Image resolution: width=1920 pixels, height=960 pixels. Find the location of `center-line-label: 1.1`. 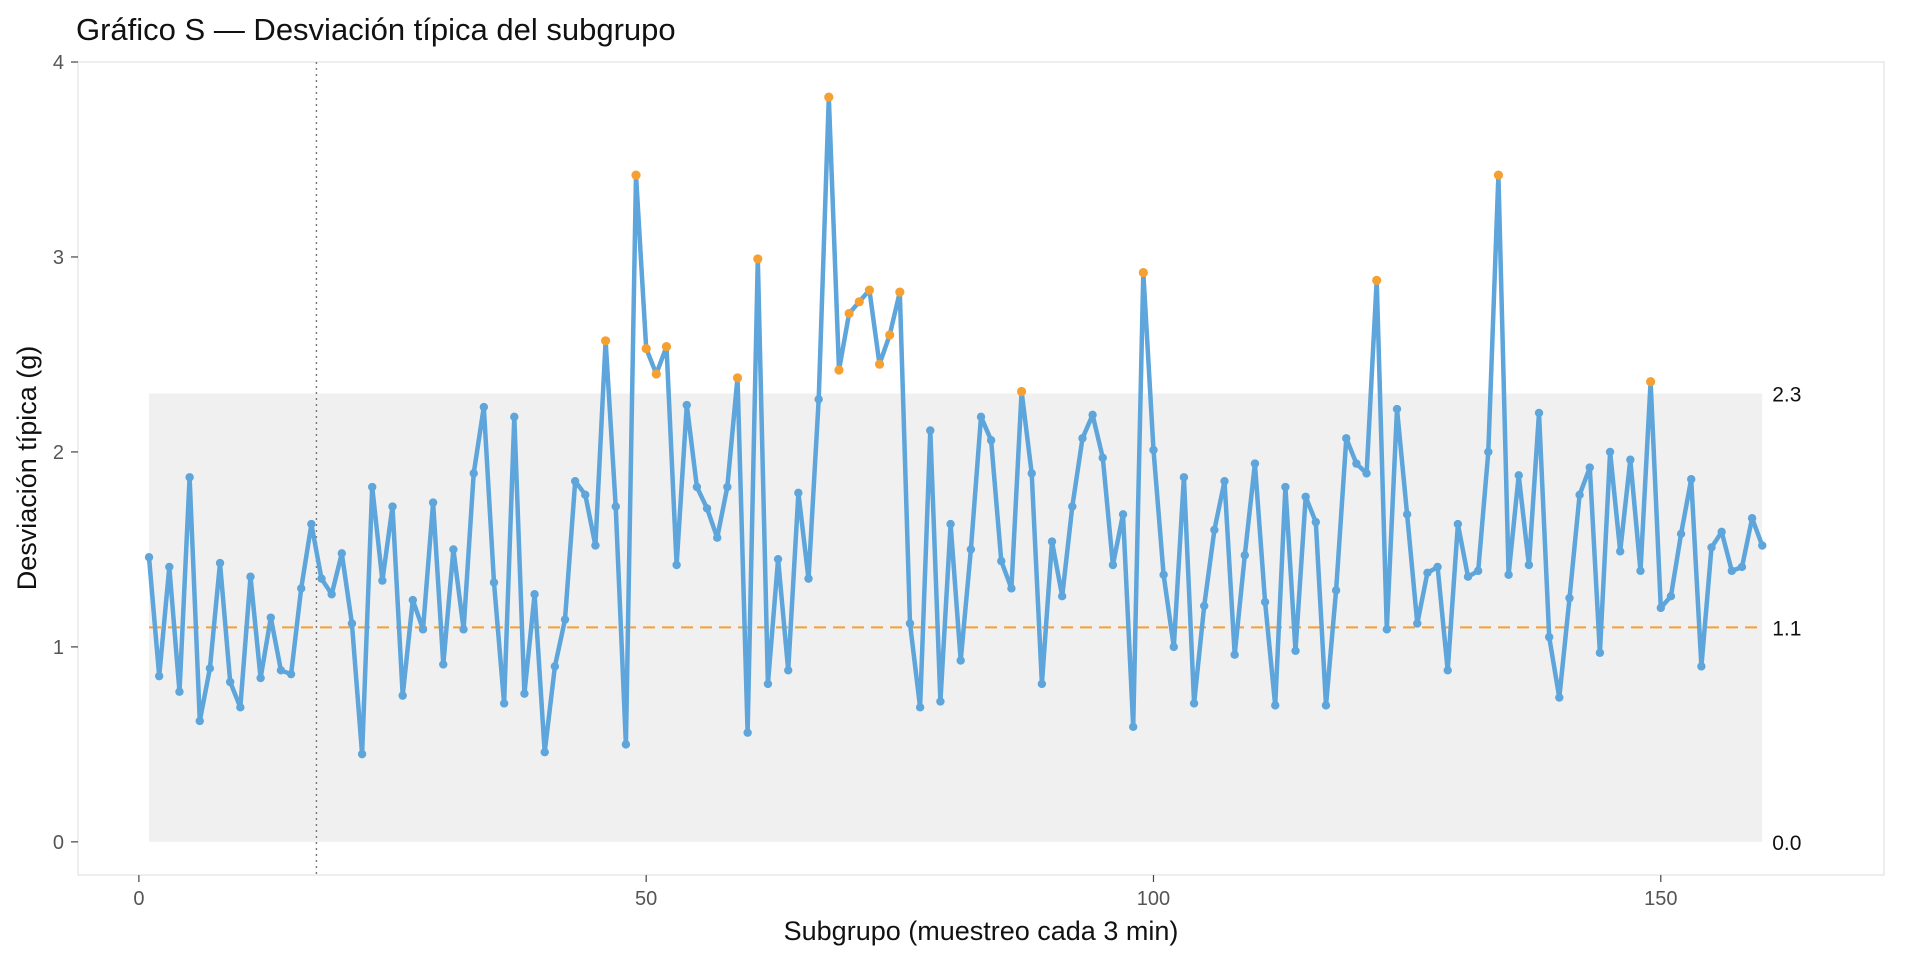

center-line-label: 1.1 is located at coordinates (1786, 628).